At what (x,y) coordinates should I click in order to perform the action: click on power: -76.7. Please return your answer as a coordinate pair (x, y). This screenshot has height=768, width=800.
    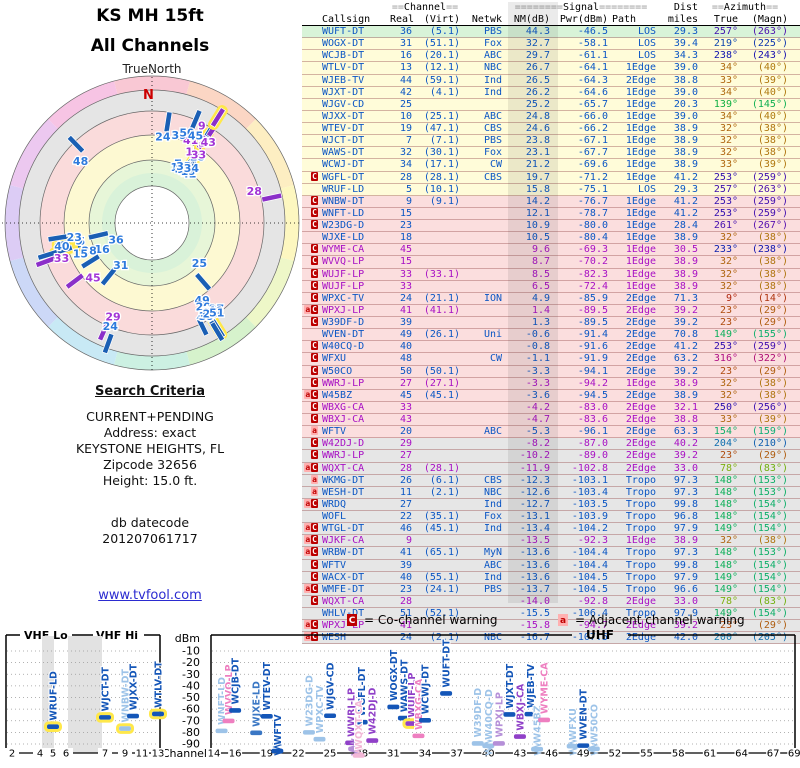
    Looking at the image, I should click on (592, 201).